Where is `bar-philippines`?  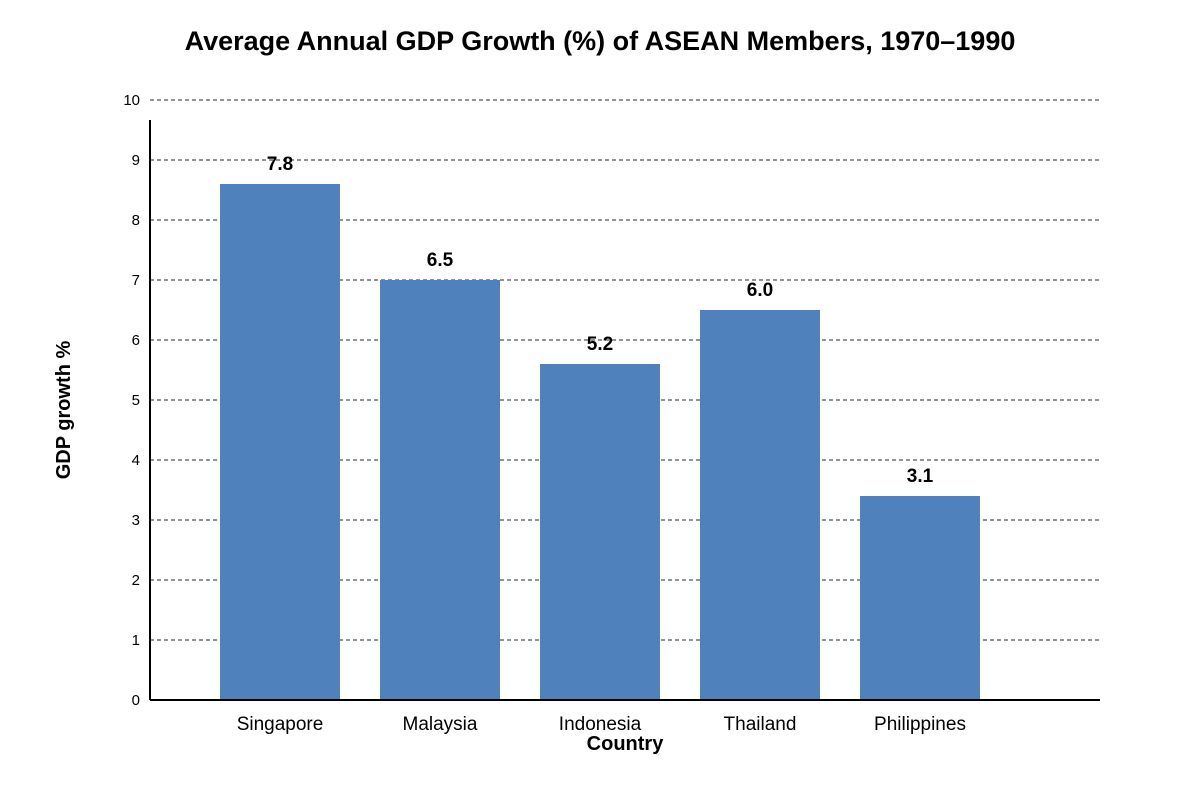 bar-philippines is located at coordinates (920, 598).